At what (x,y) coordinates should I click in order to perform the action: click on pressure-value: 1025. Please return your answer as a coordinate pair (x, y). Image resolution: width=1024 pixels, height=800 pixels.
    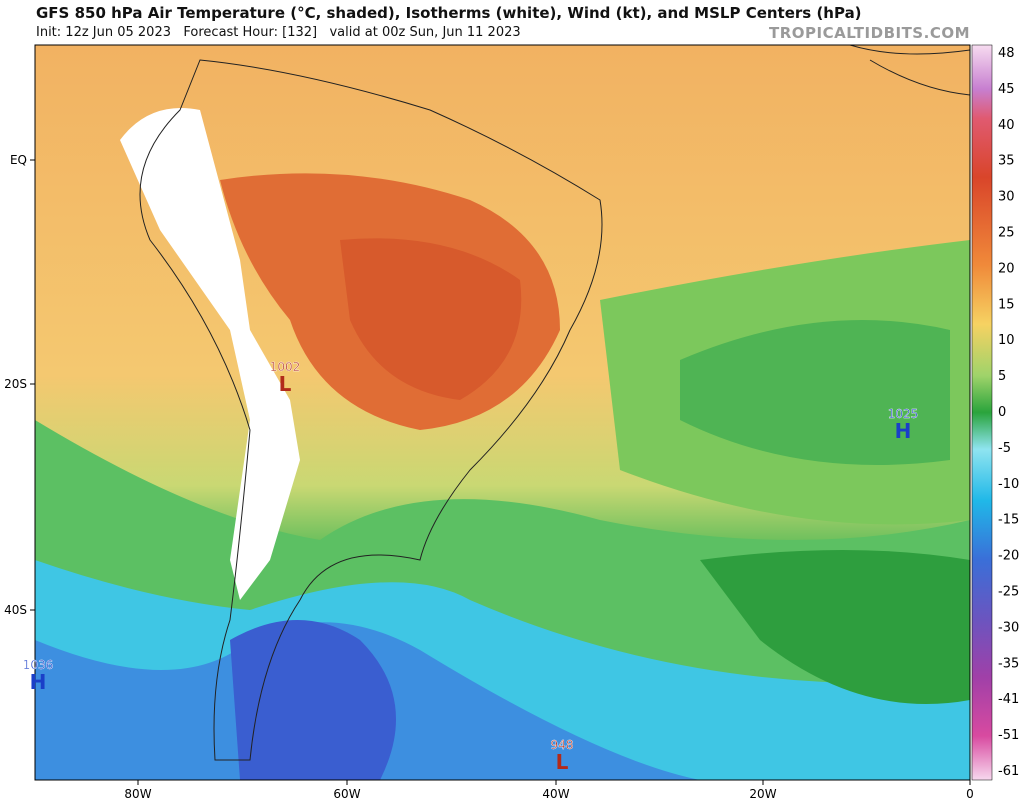
    Looking at the image, I should click on (903, 414).